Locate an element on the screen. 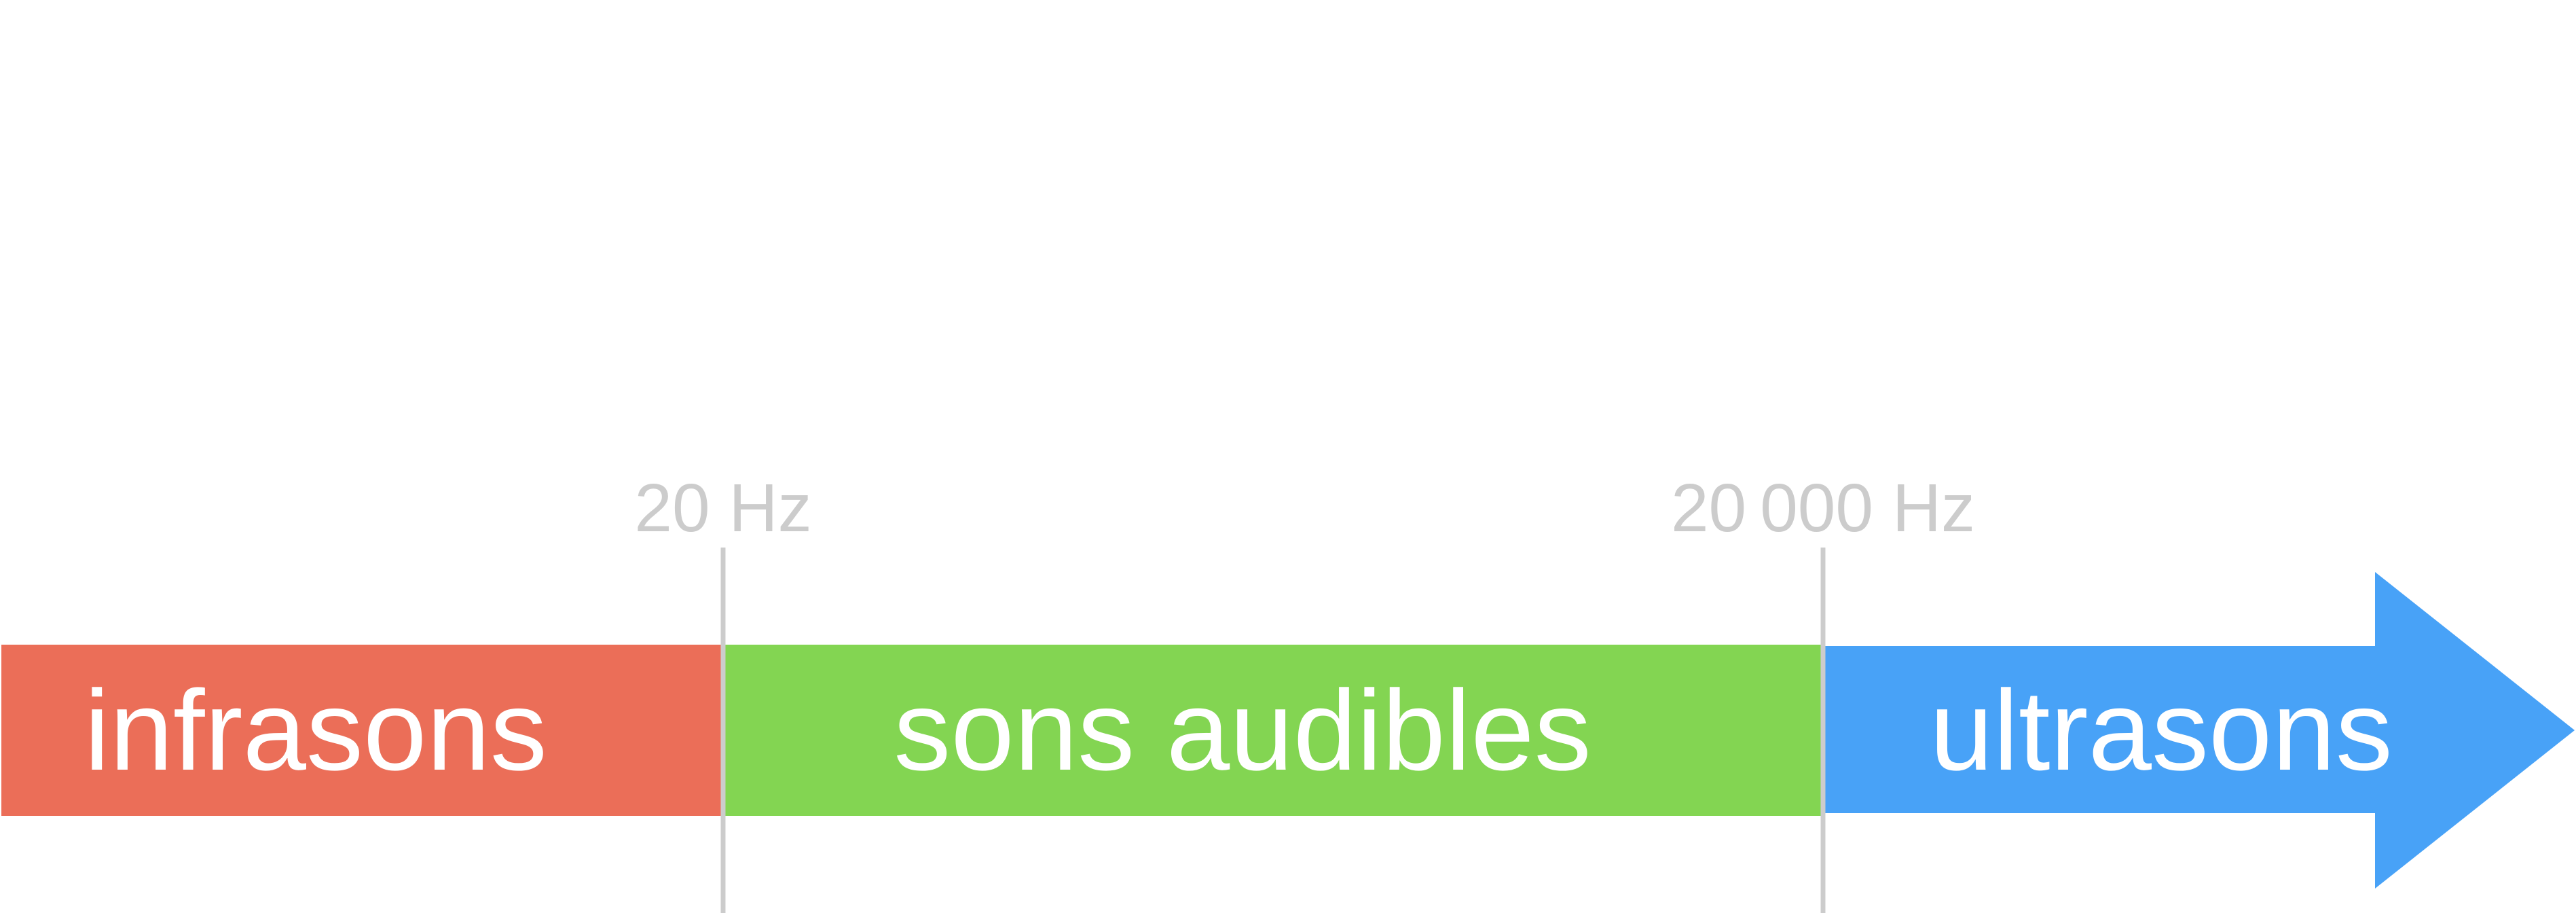  audible-band is located at coordinates (1273, 730).